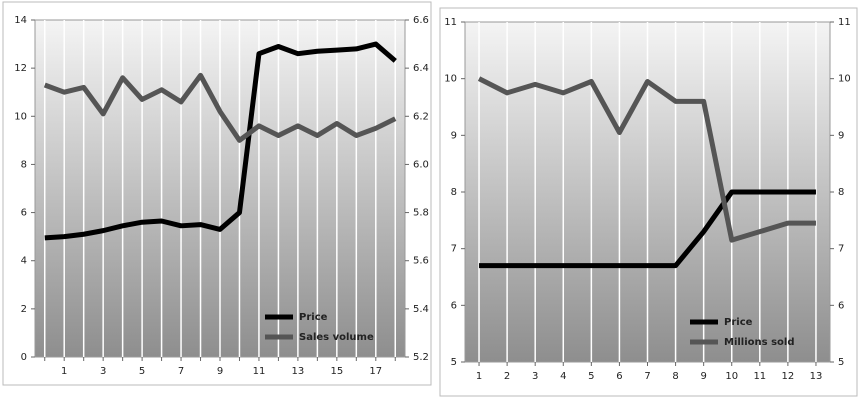 This screenshot has width=859, height=399. What do you see at coordinates (24, 357) in the screenshot?
I see `y-tick-label: 0` at bounding box center [24, 357].